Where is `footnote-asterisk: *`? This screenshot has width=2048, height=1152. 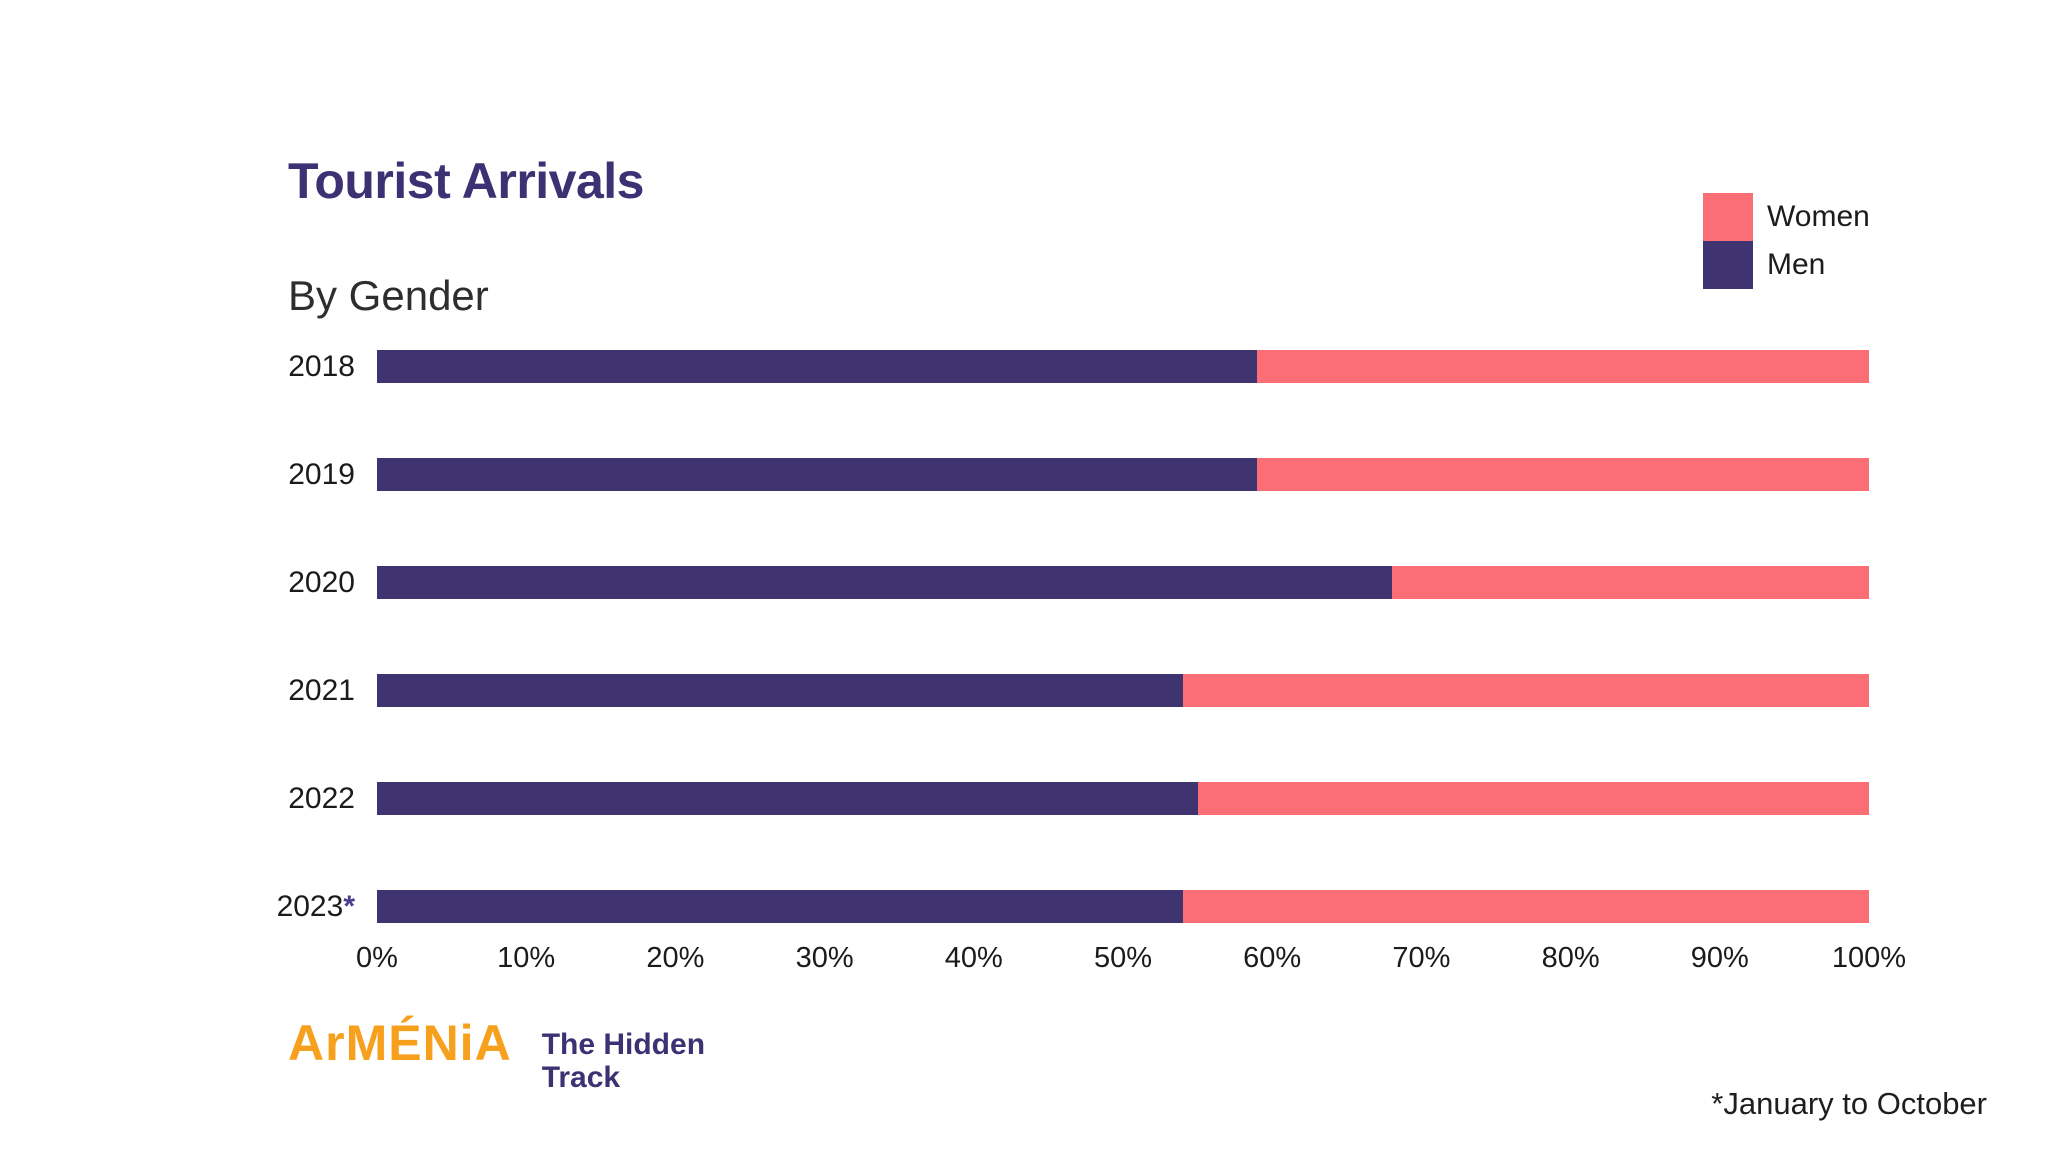 footnote-asterisk: * is located at coordinates (349, 906).